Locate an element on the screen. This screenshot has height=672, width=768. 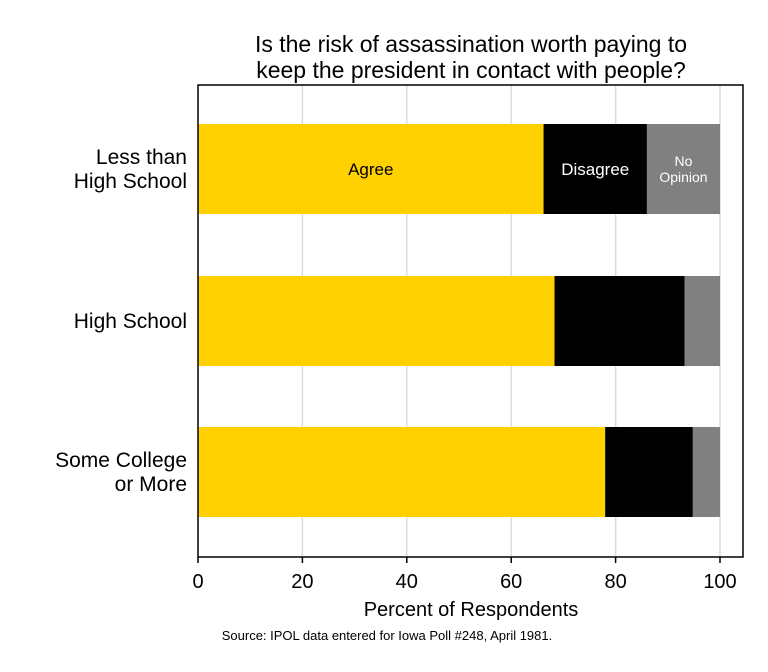
bar-less-than-high-school-agree is located at coordinates (371, 169).